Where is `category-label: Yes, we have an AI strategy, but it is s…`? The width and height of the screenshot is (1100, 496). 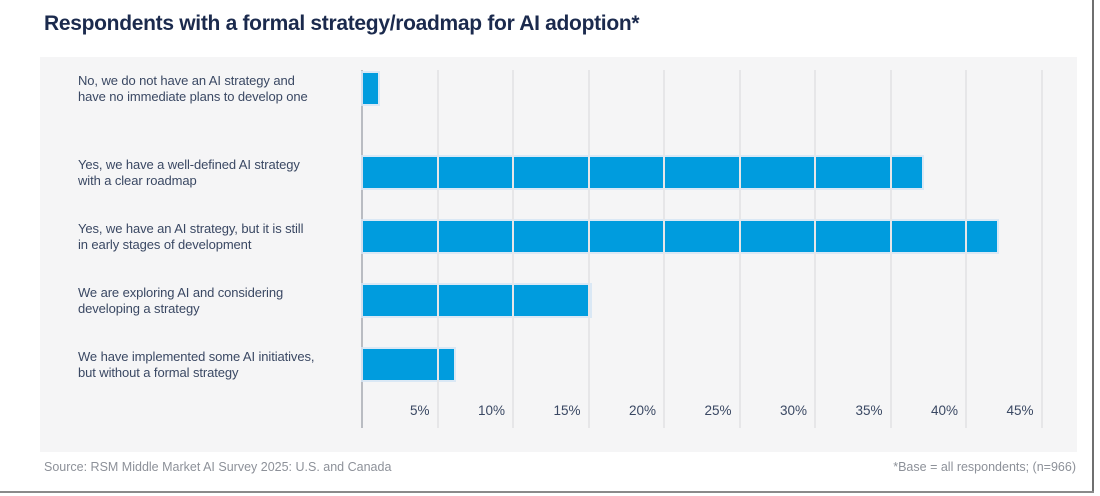 category-label: Yes, we have an AI strategy, but it is s… is located at coordinates (224, 237).